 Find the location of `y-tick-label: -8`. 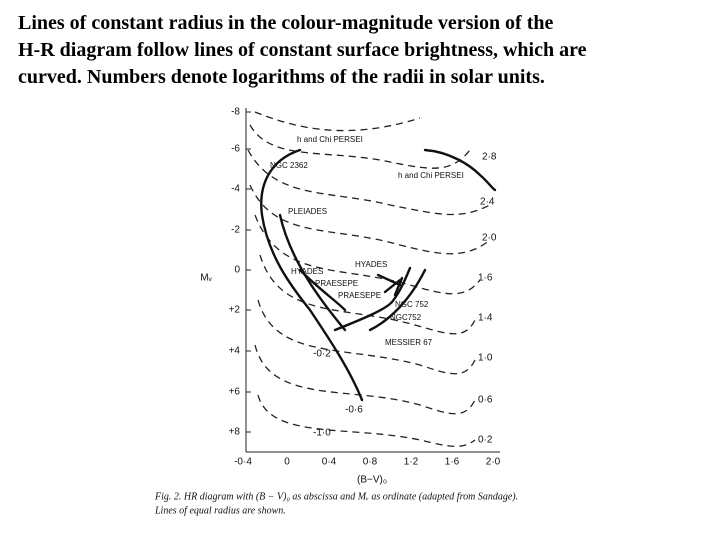

y-tick-label: -8 is located at coordinates (235, 112).